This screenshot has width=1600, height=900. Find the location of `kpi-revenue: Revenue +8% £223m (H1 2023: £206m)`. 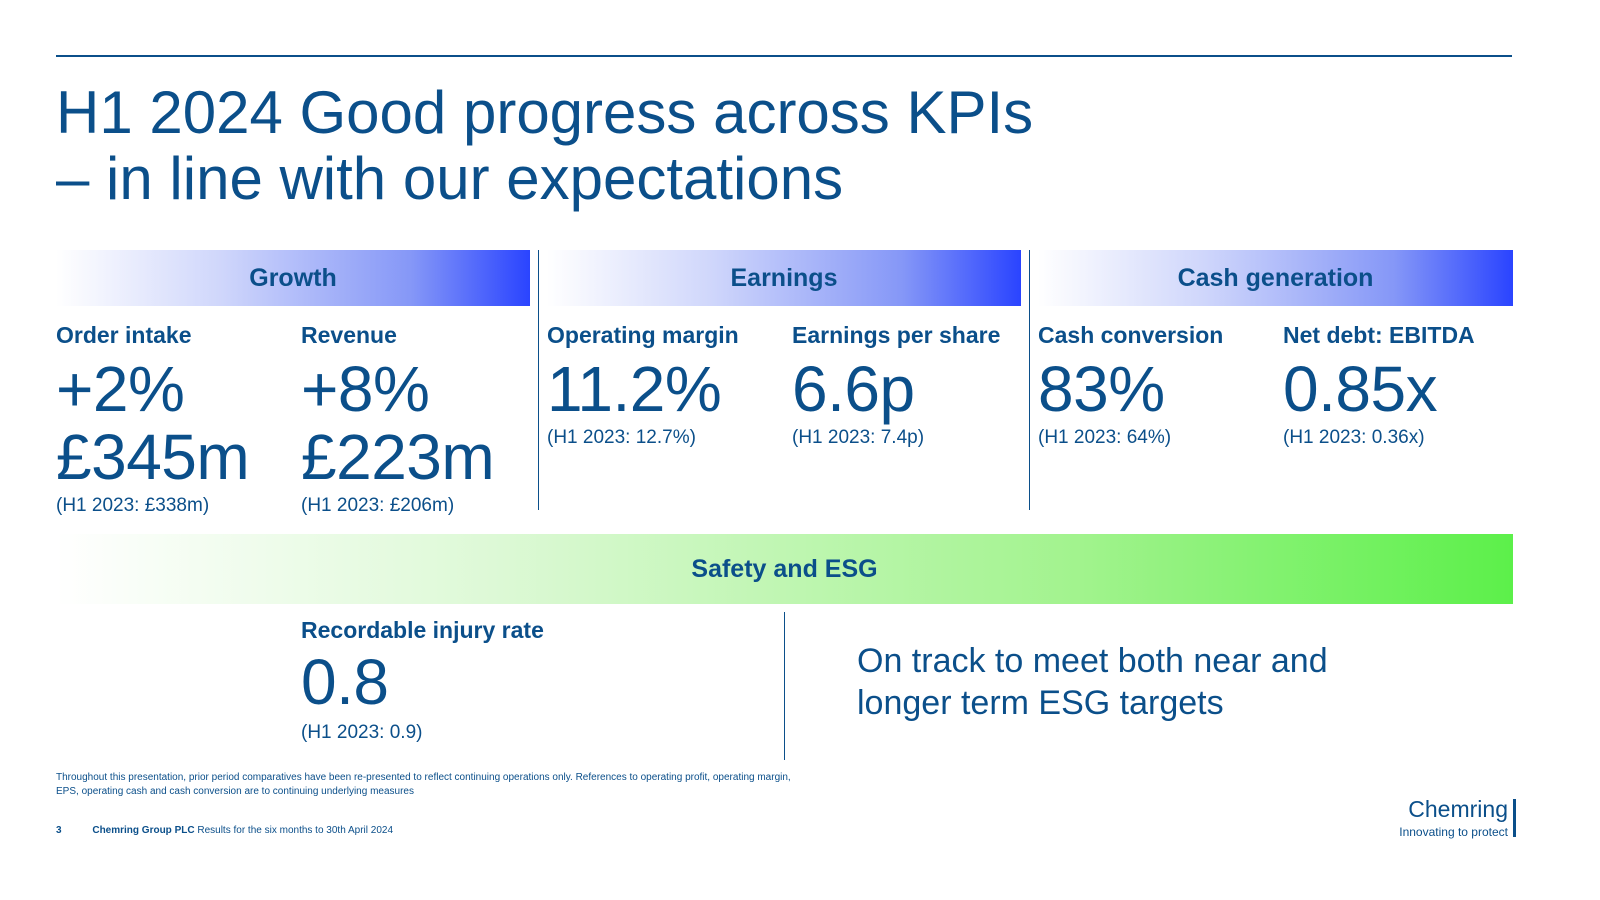

kpi-revenue: Revenue +8% £223m (H1 2023: £206m) is located at coordinates (398, 419).